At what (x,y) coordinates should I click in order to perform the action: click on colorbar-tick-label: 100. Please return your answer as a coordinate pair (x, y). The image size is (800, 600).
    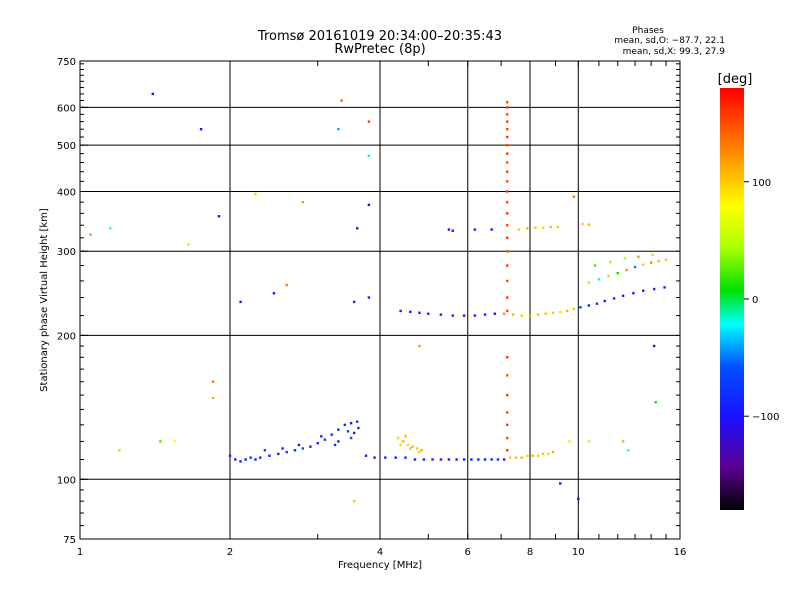
    Looking at the image, I should click on (761, 183).